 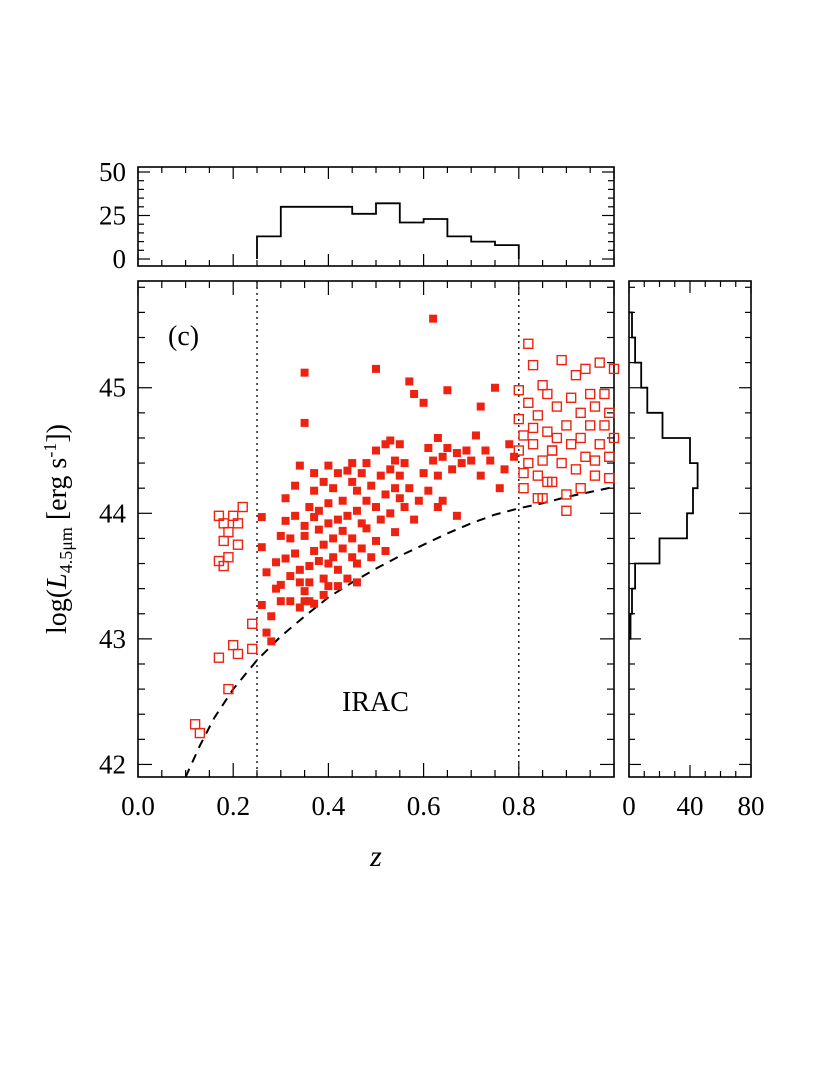 What do you see at coordinates (519, 806) in the screenshot?
I see `x-tick-label: 0.8` at bounding box center [519, 806].